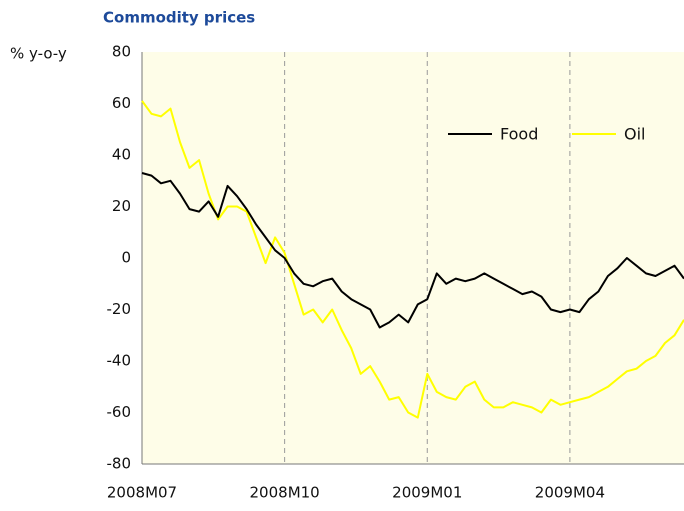 The width and height of the screenshot is (684, 511). Describe the element at coordinates (119, 361) in the screenshot. I see `y-tick-label: -40` at that location.